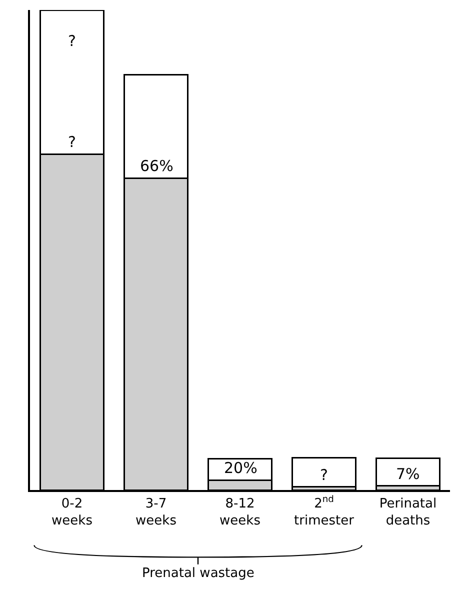  Describe the element at coordinates (324, 511) in the screenshot. I see `x-tick-label: 2$^{nd}$ trimester` at that location.